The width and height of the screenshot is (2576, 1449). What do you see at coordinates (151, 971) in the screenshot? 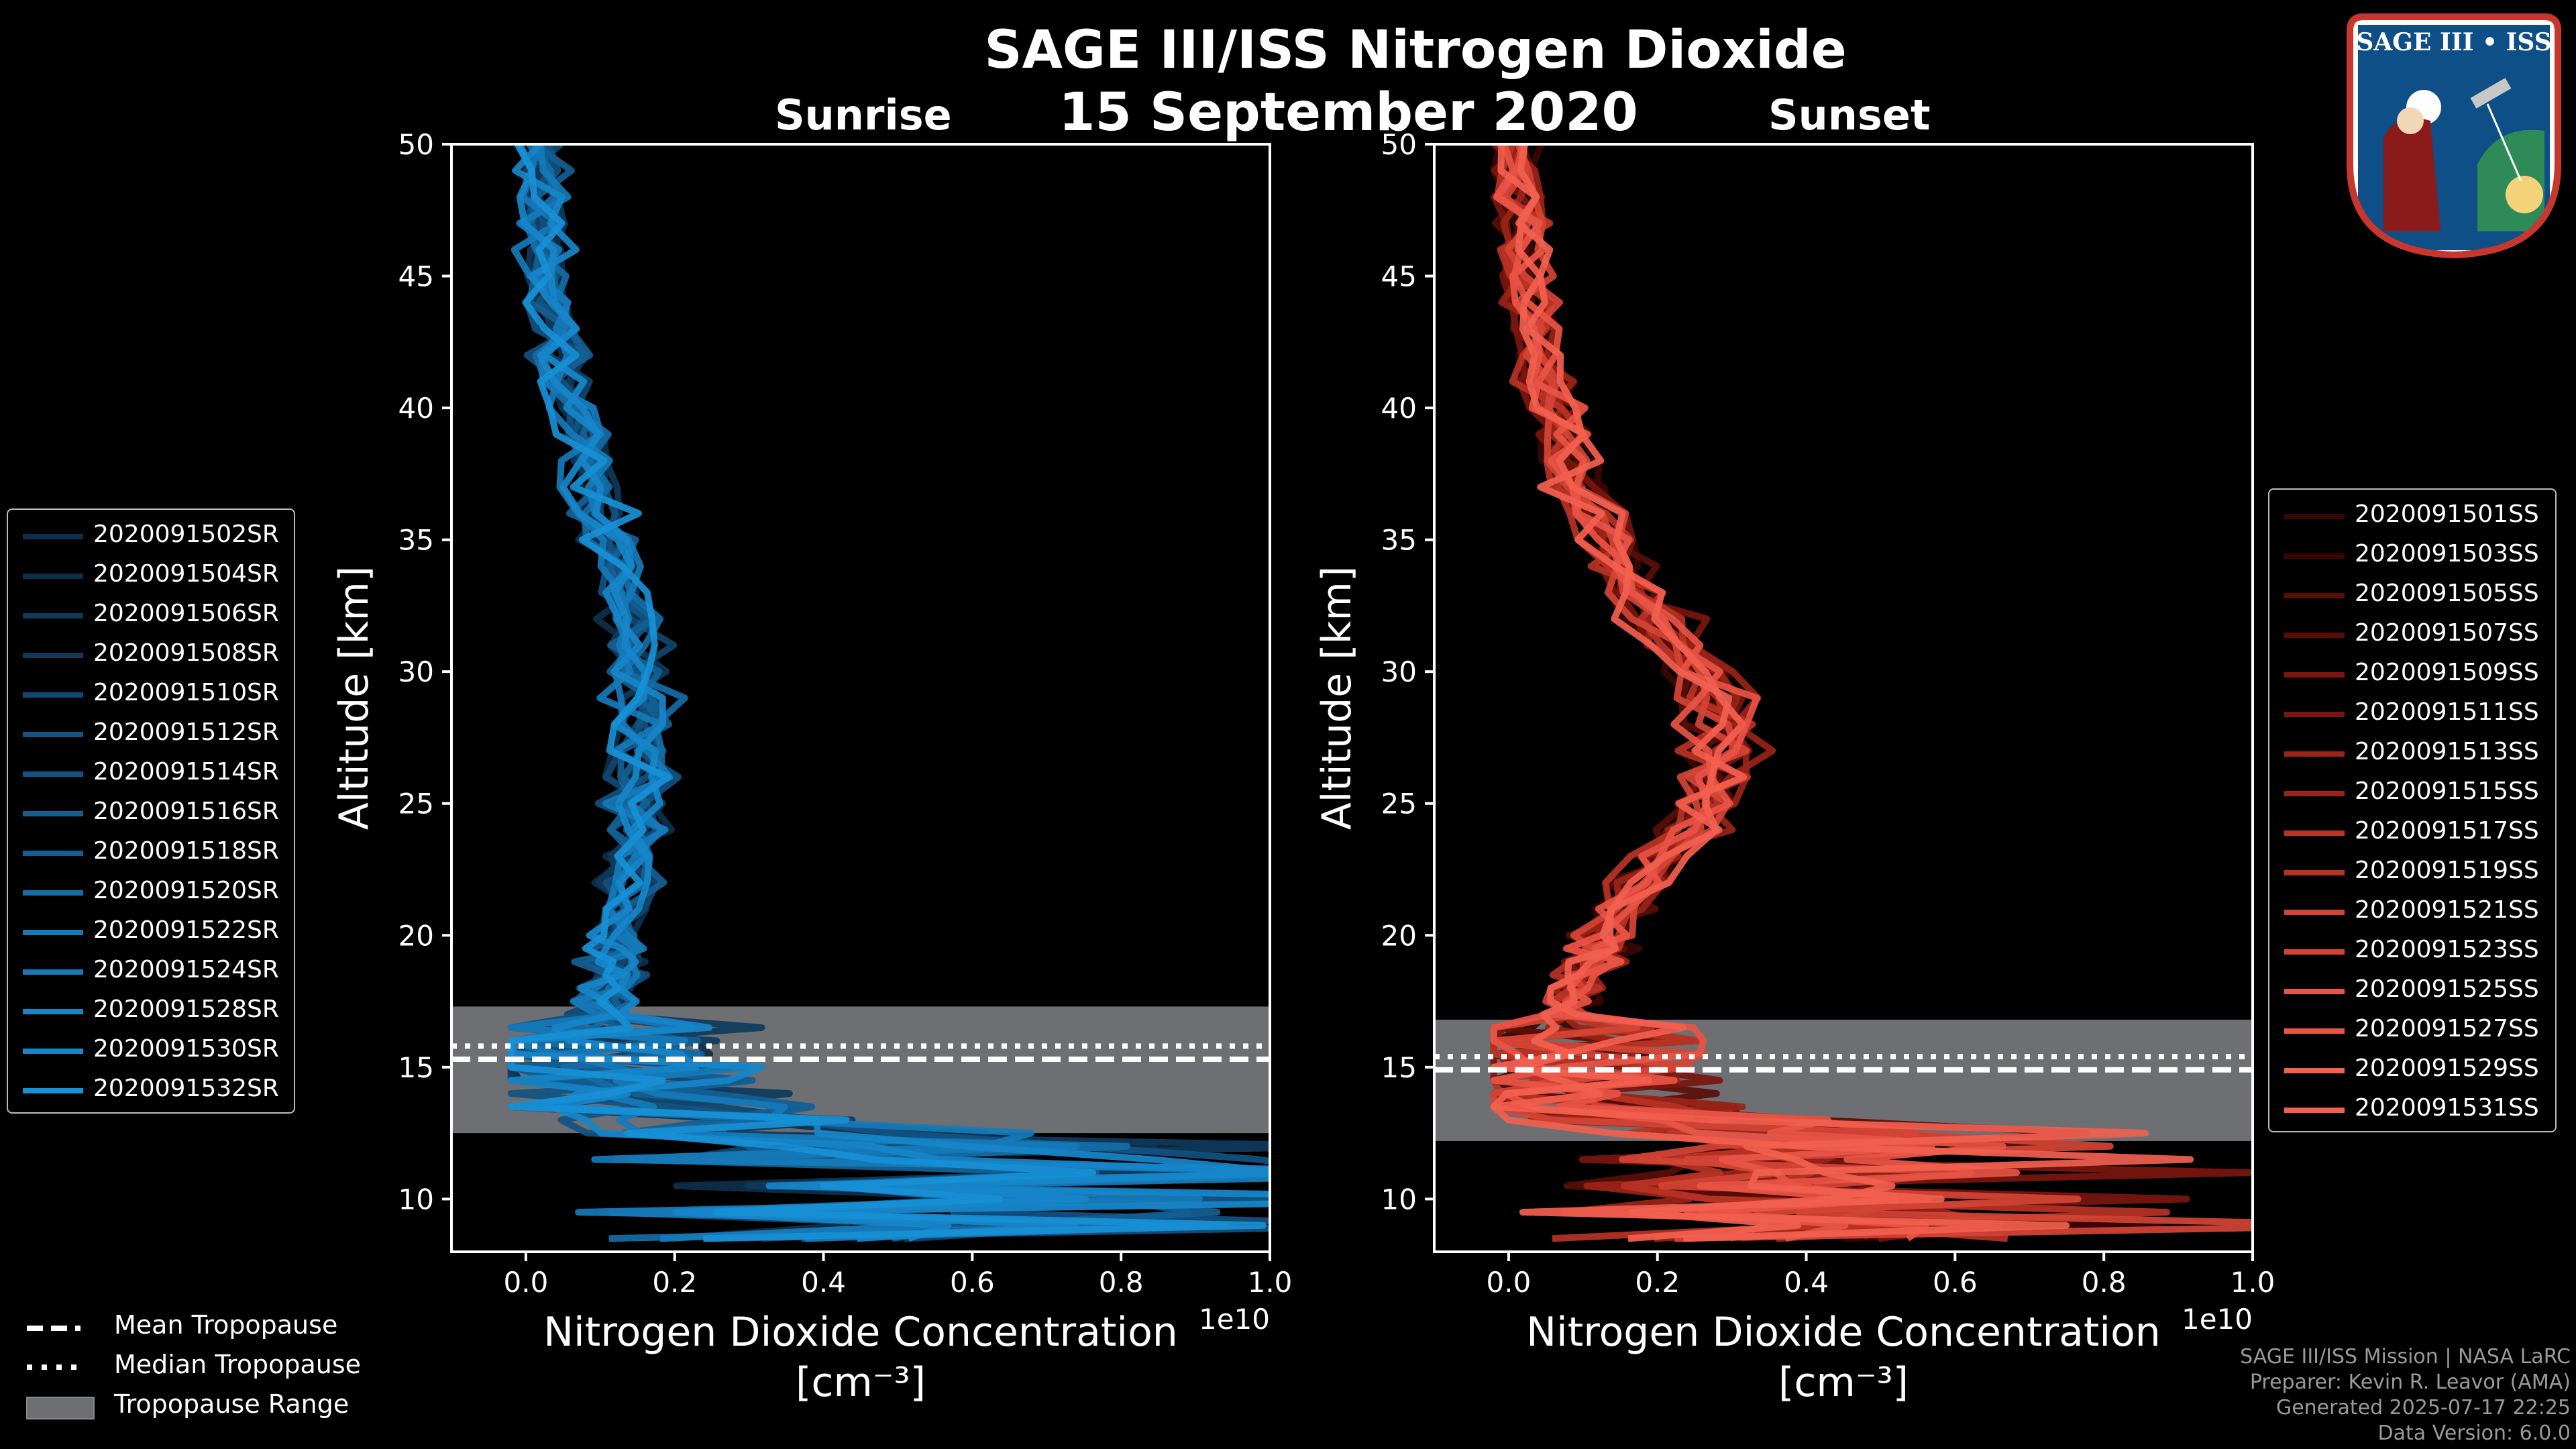
I see `sunrise-legend-item: 2020091524SR` at bounding box center [151, 971].